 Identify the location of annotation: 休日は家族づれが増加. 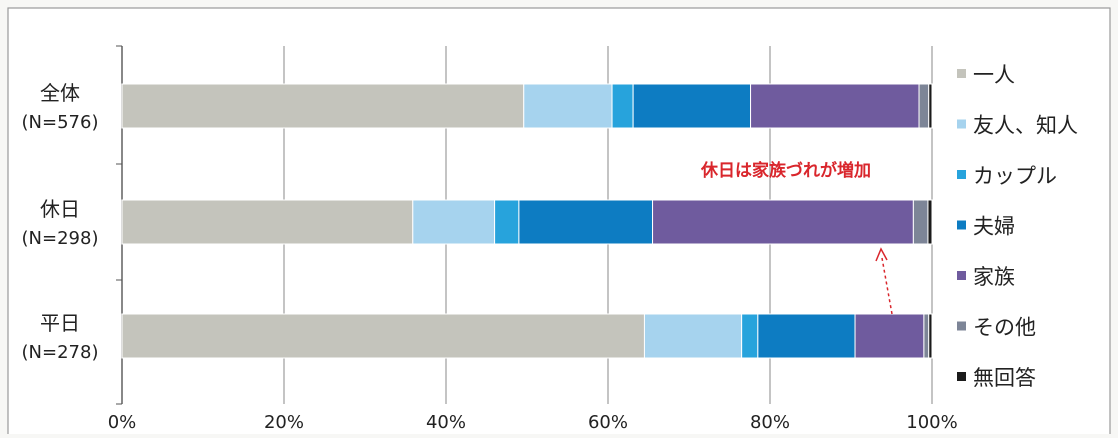
(796, 237).